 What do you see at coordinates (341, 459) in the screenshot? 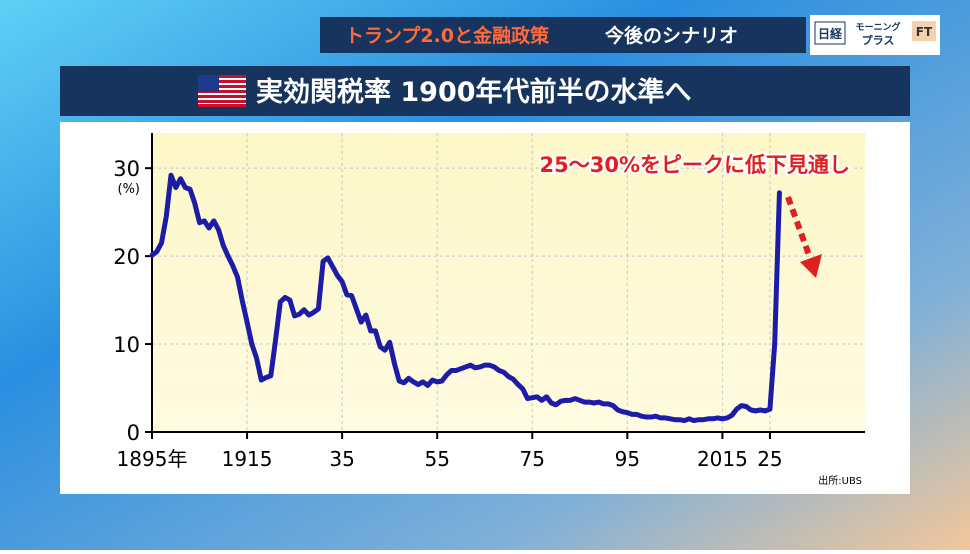
I see `x-tick-label: 35` at bounding box center [341, 459].